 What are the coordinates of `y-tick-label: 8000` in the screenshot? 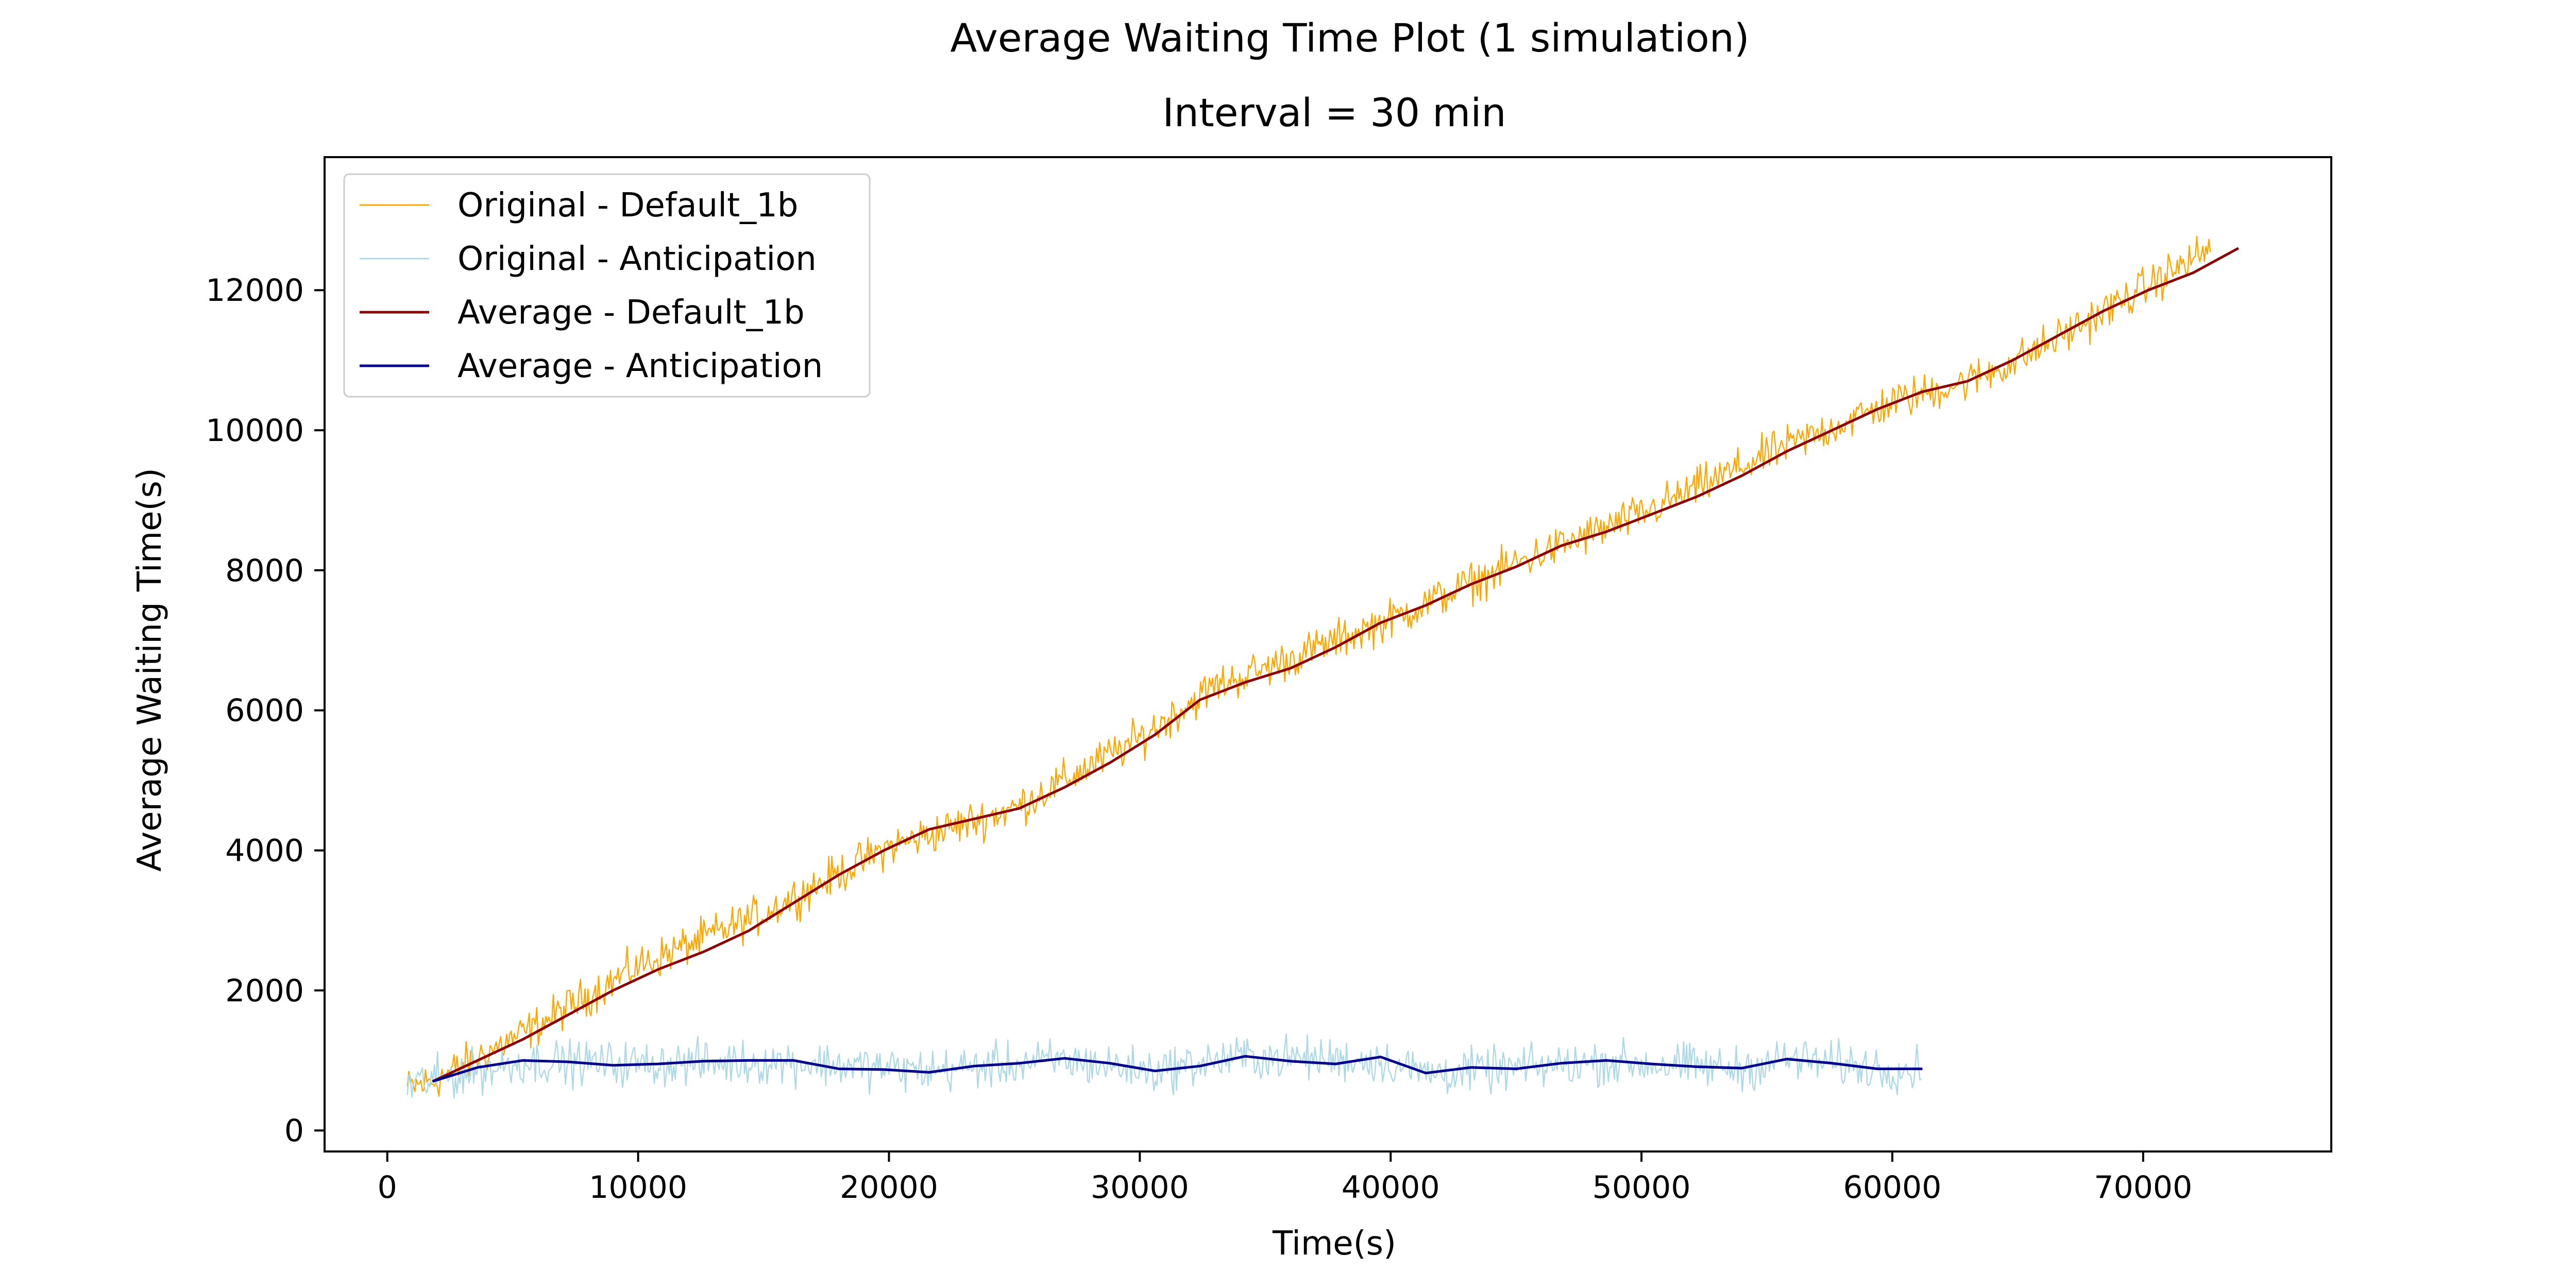 It's located at (264, 571).